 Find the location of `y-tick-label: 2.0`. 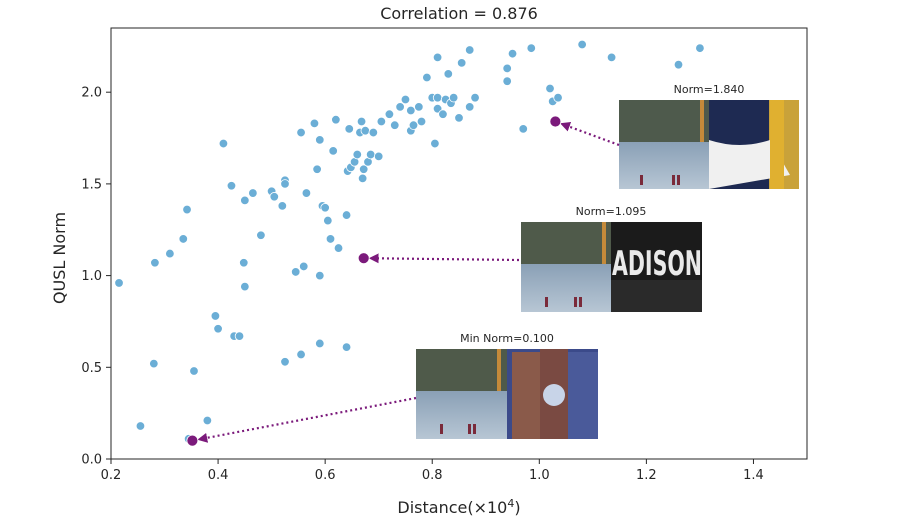

y-tick-label: 2.0 is located at coordinates (91, 93).